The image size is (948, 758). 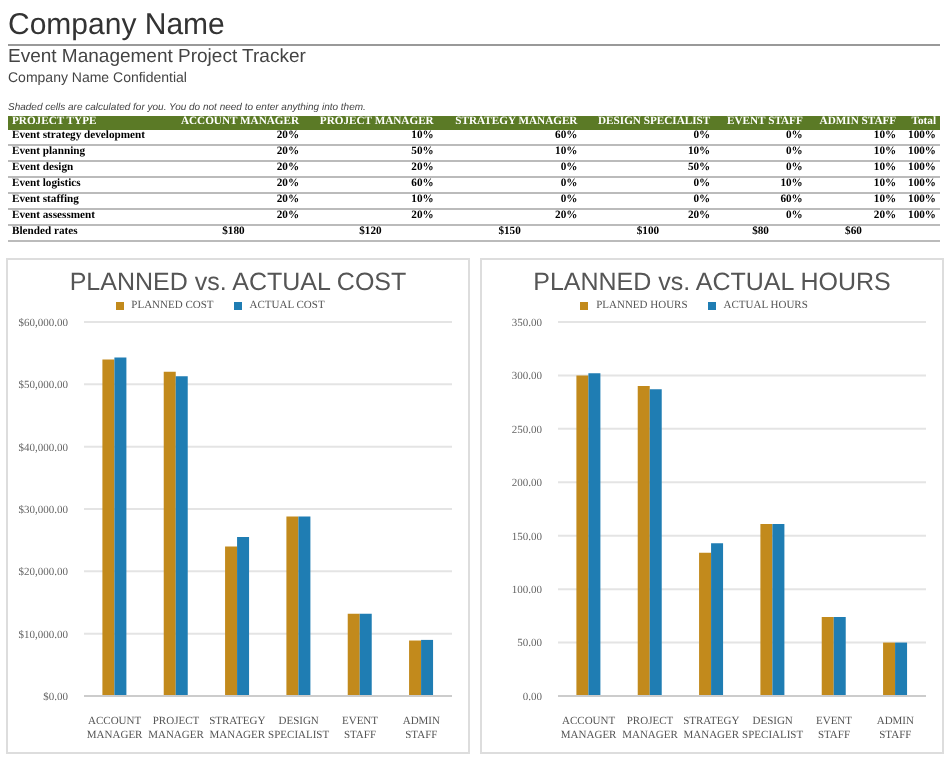 I want to click on chart-title: Company Name, so click(x=474, y=27).